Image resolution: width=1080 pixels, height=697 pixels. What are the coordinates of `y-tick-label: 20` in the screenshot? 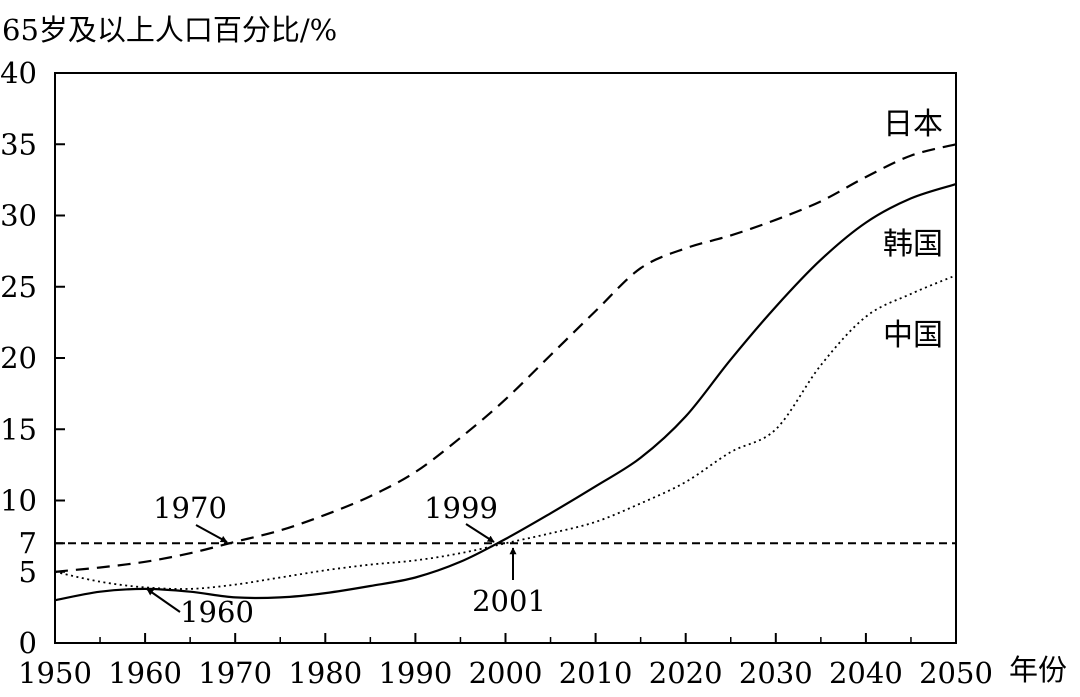 It's located at (18, 358).